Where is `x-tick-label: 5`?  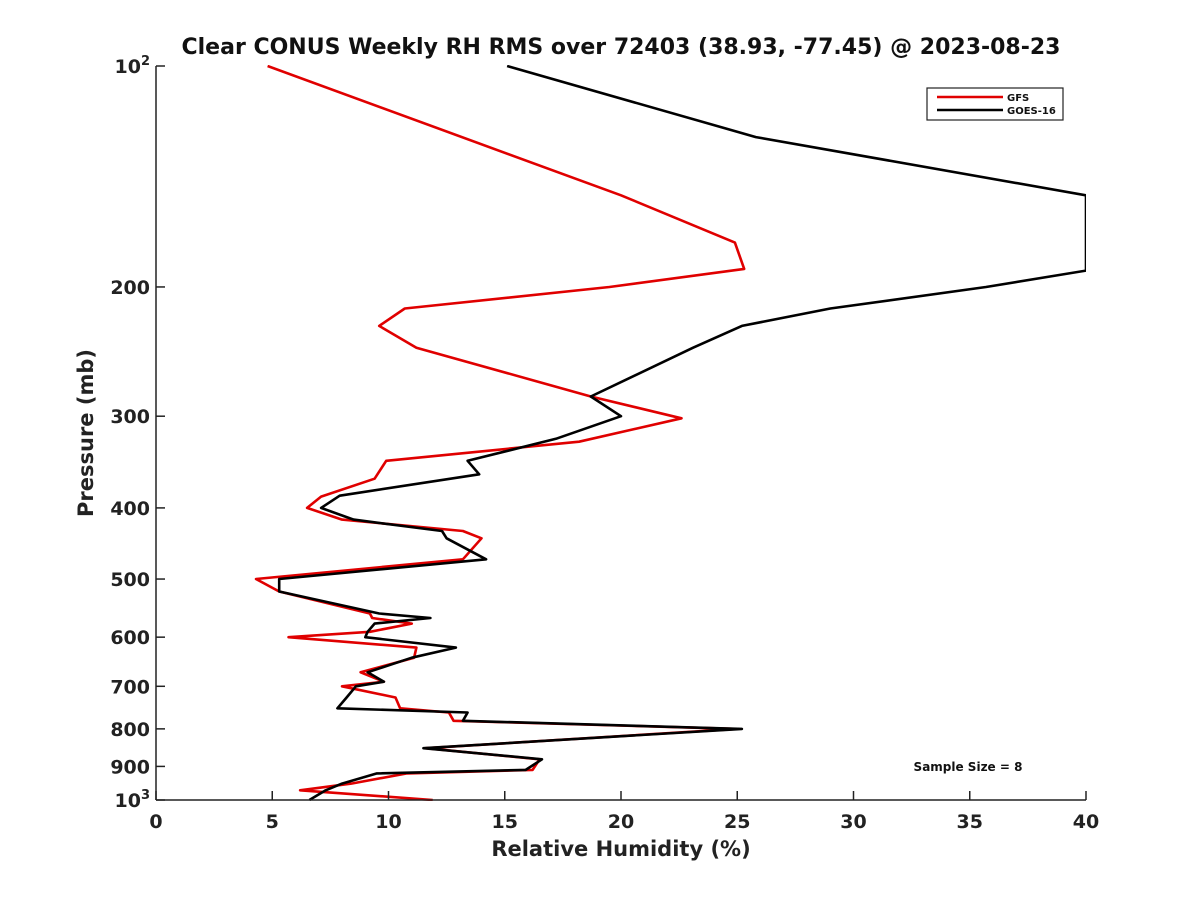
x-tick-label: 5 is located at coordinates (272, 822).